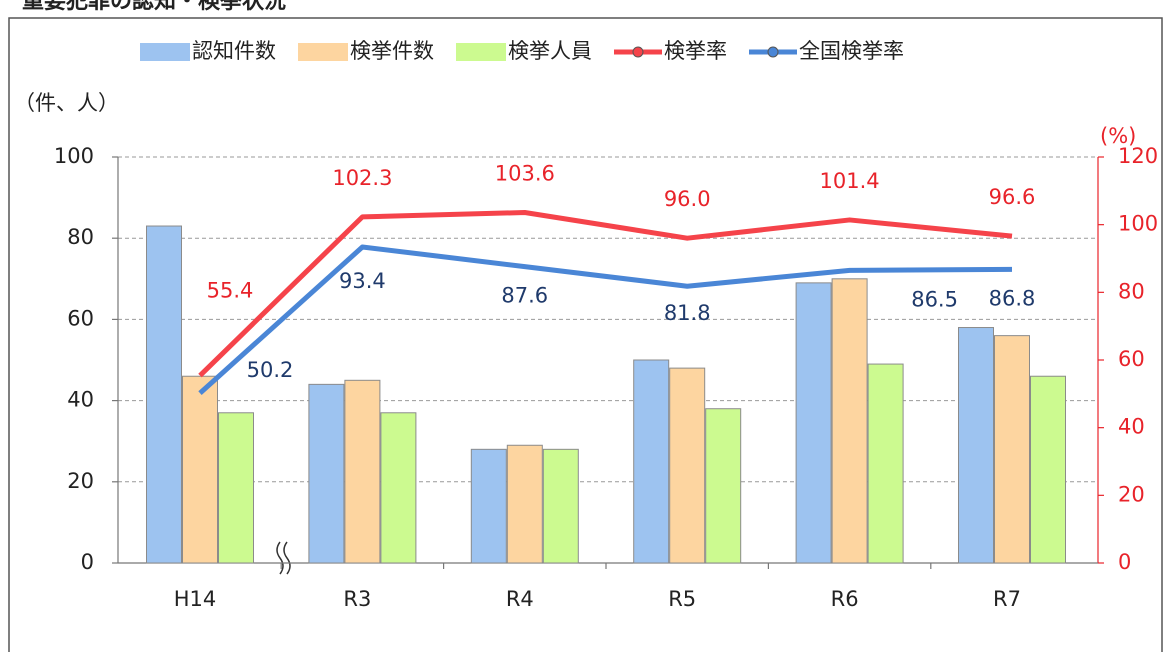 This screenshot has width=1171, height=652. What do you see at coordinates (1131, 291) in the screenshot?
I see `y2-tick-label: 80` at bounding box center [1131, 291].